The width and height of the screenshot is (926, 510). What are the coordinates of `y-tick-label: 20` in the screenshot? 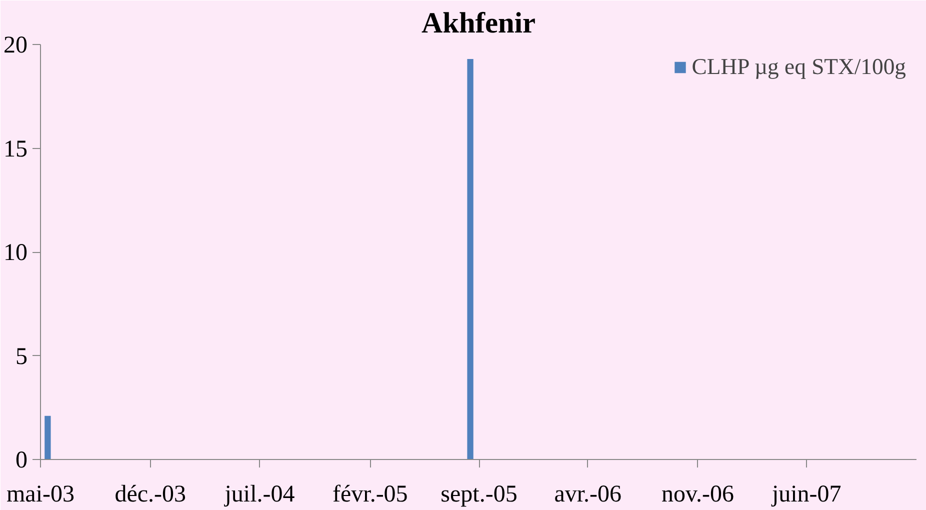 It's located at (16, 45).